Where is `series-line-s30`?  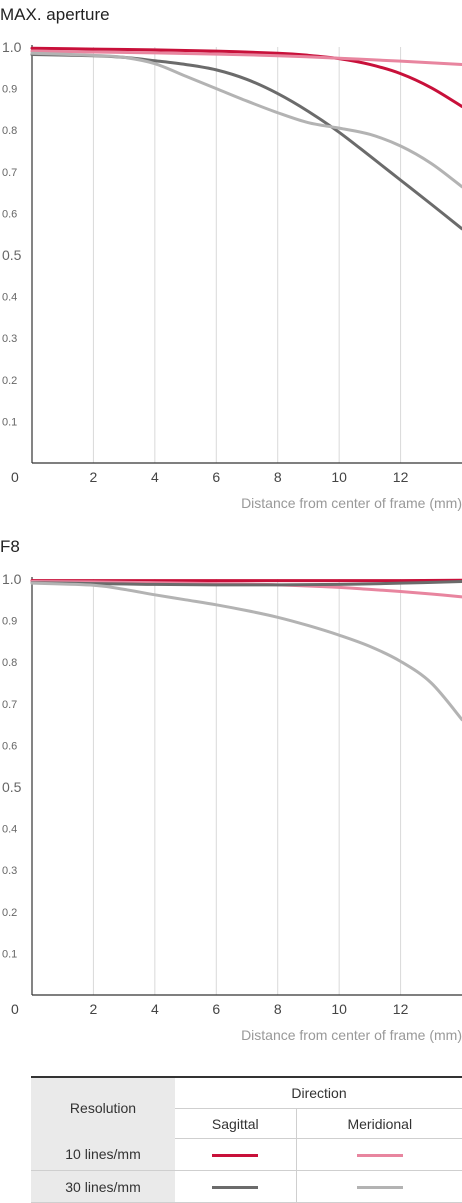
series-line-s30 is located at coordinates (247, 141).